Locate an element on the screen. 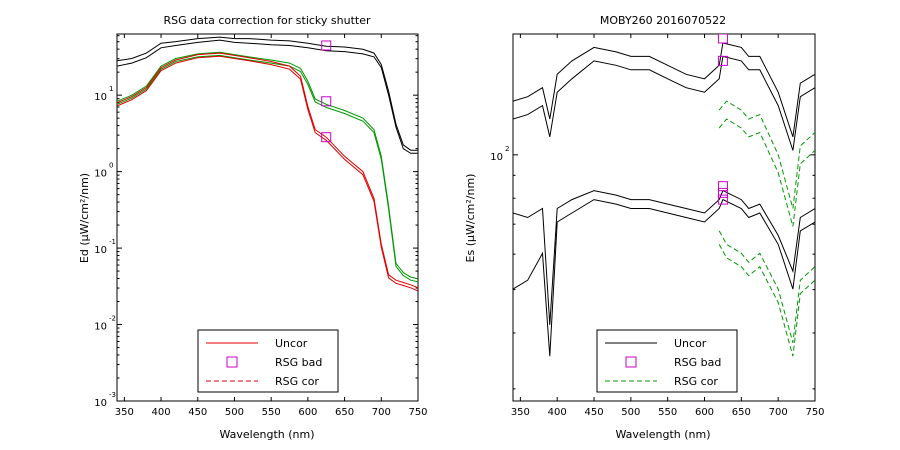  right-plot-title: MOBY260 2016070522 is located at coordinates (663, 20).